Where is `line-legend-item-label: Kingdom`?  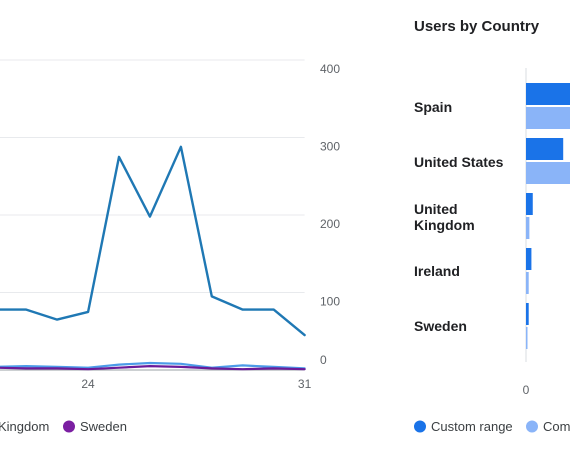
line-legend-item-label: Kingdom is located at coordinates (24, 426).